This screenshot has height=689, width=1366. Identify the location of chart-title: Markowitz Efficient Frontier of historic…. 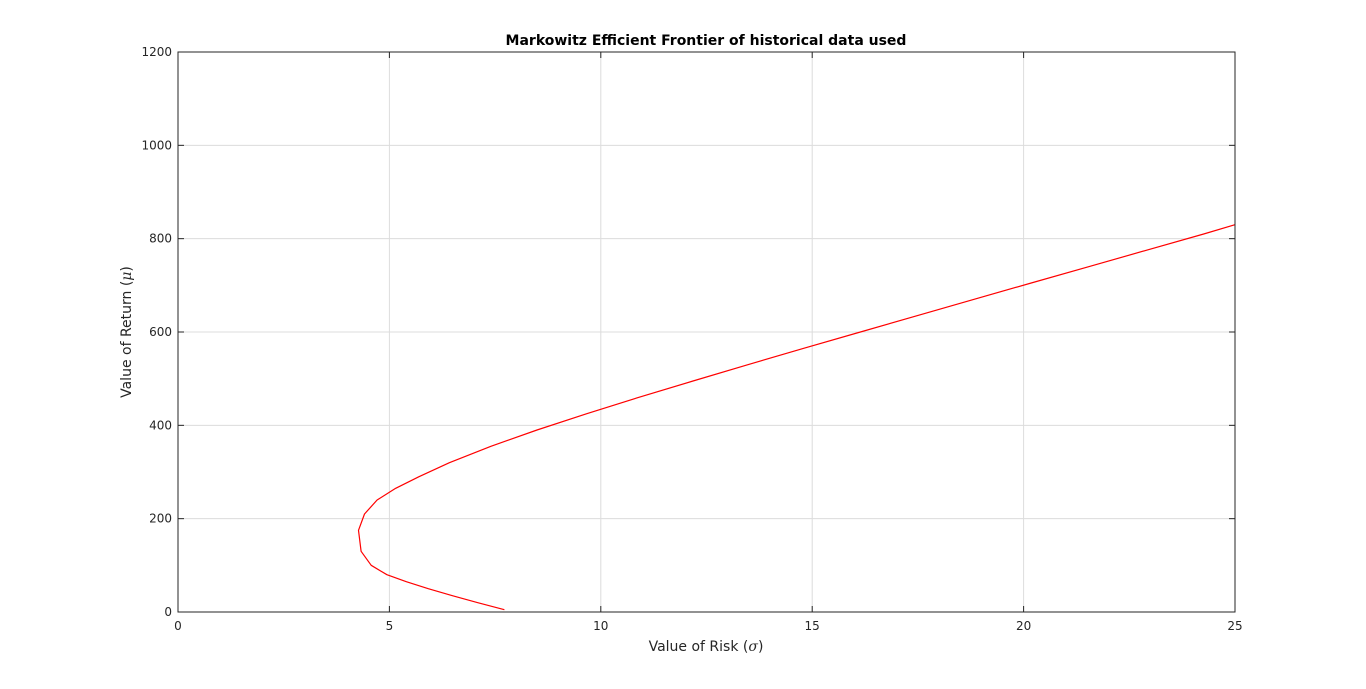
(706, 41).